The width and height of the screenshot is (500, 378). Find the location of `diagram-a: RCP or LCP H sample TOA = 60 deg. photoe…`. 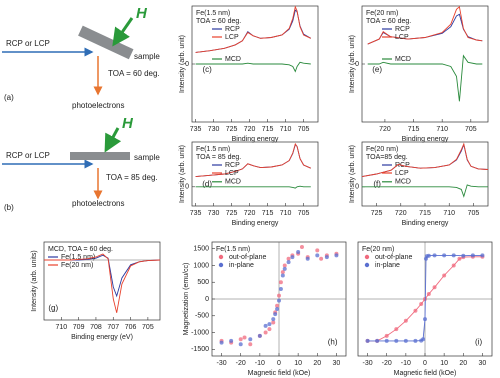

diagram-a: RCP or LCP H sample TOA = 60 deg. photoe… is located at coordinates (81, 57).